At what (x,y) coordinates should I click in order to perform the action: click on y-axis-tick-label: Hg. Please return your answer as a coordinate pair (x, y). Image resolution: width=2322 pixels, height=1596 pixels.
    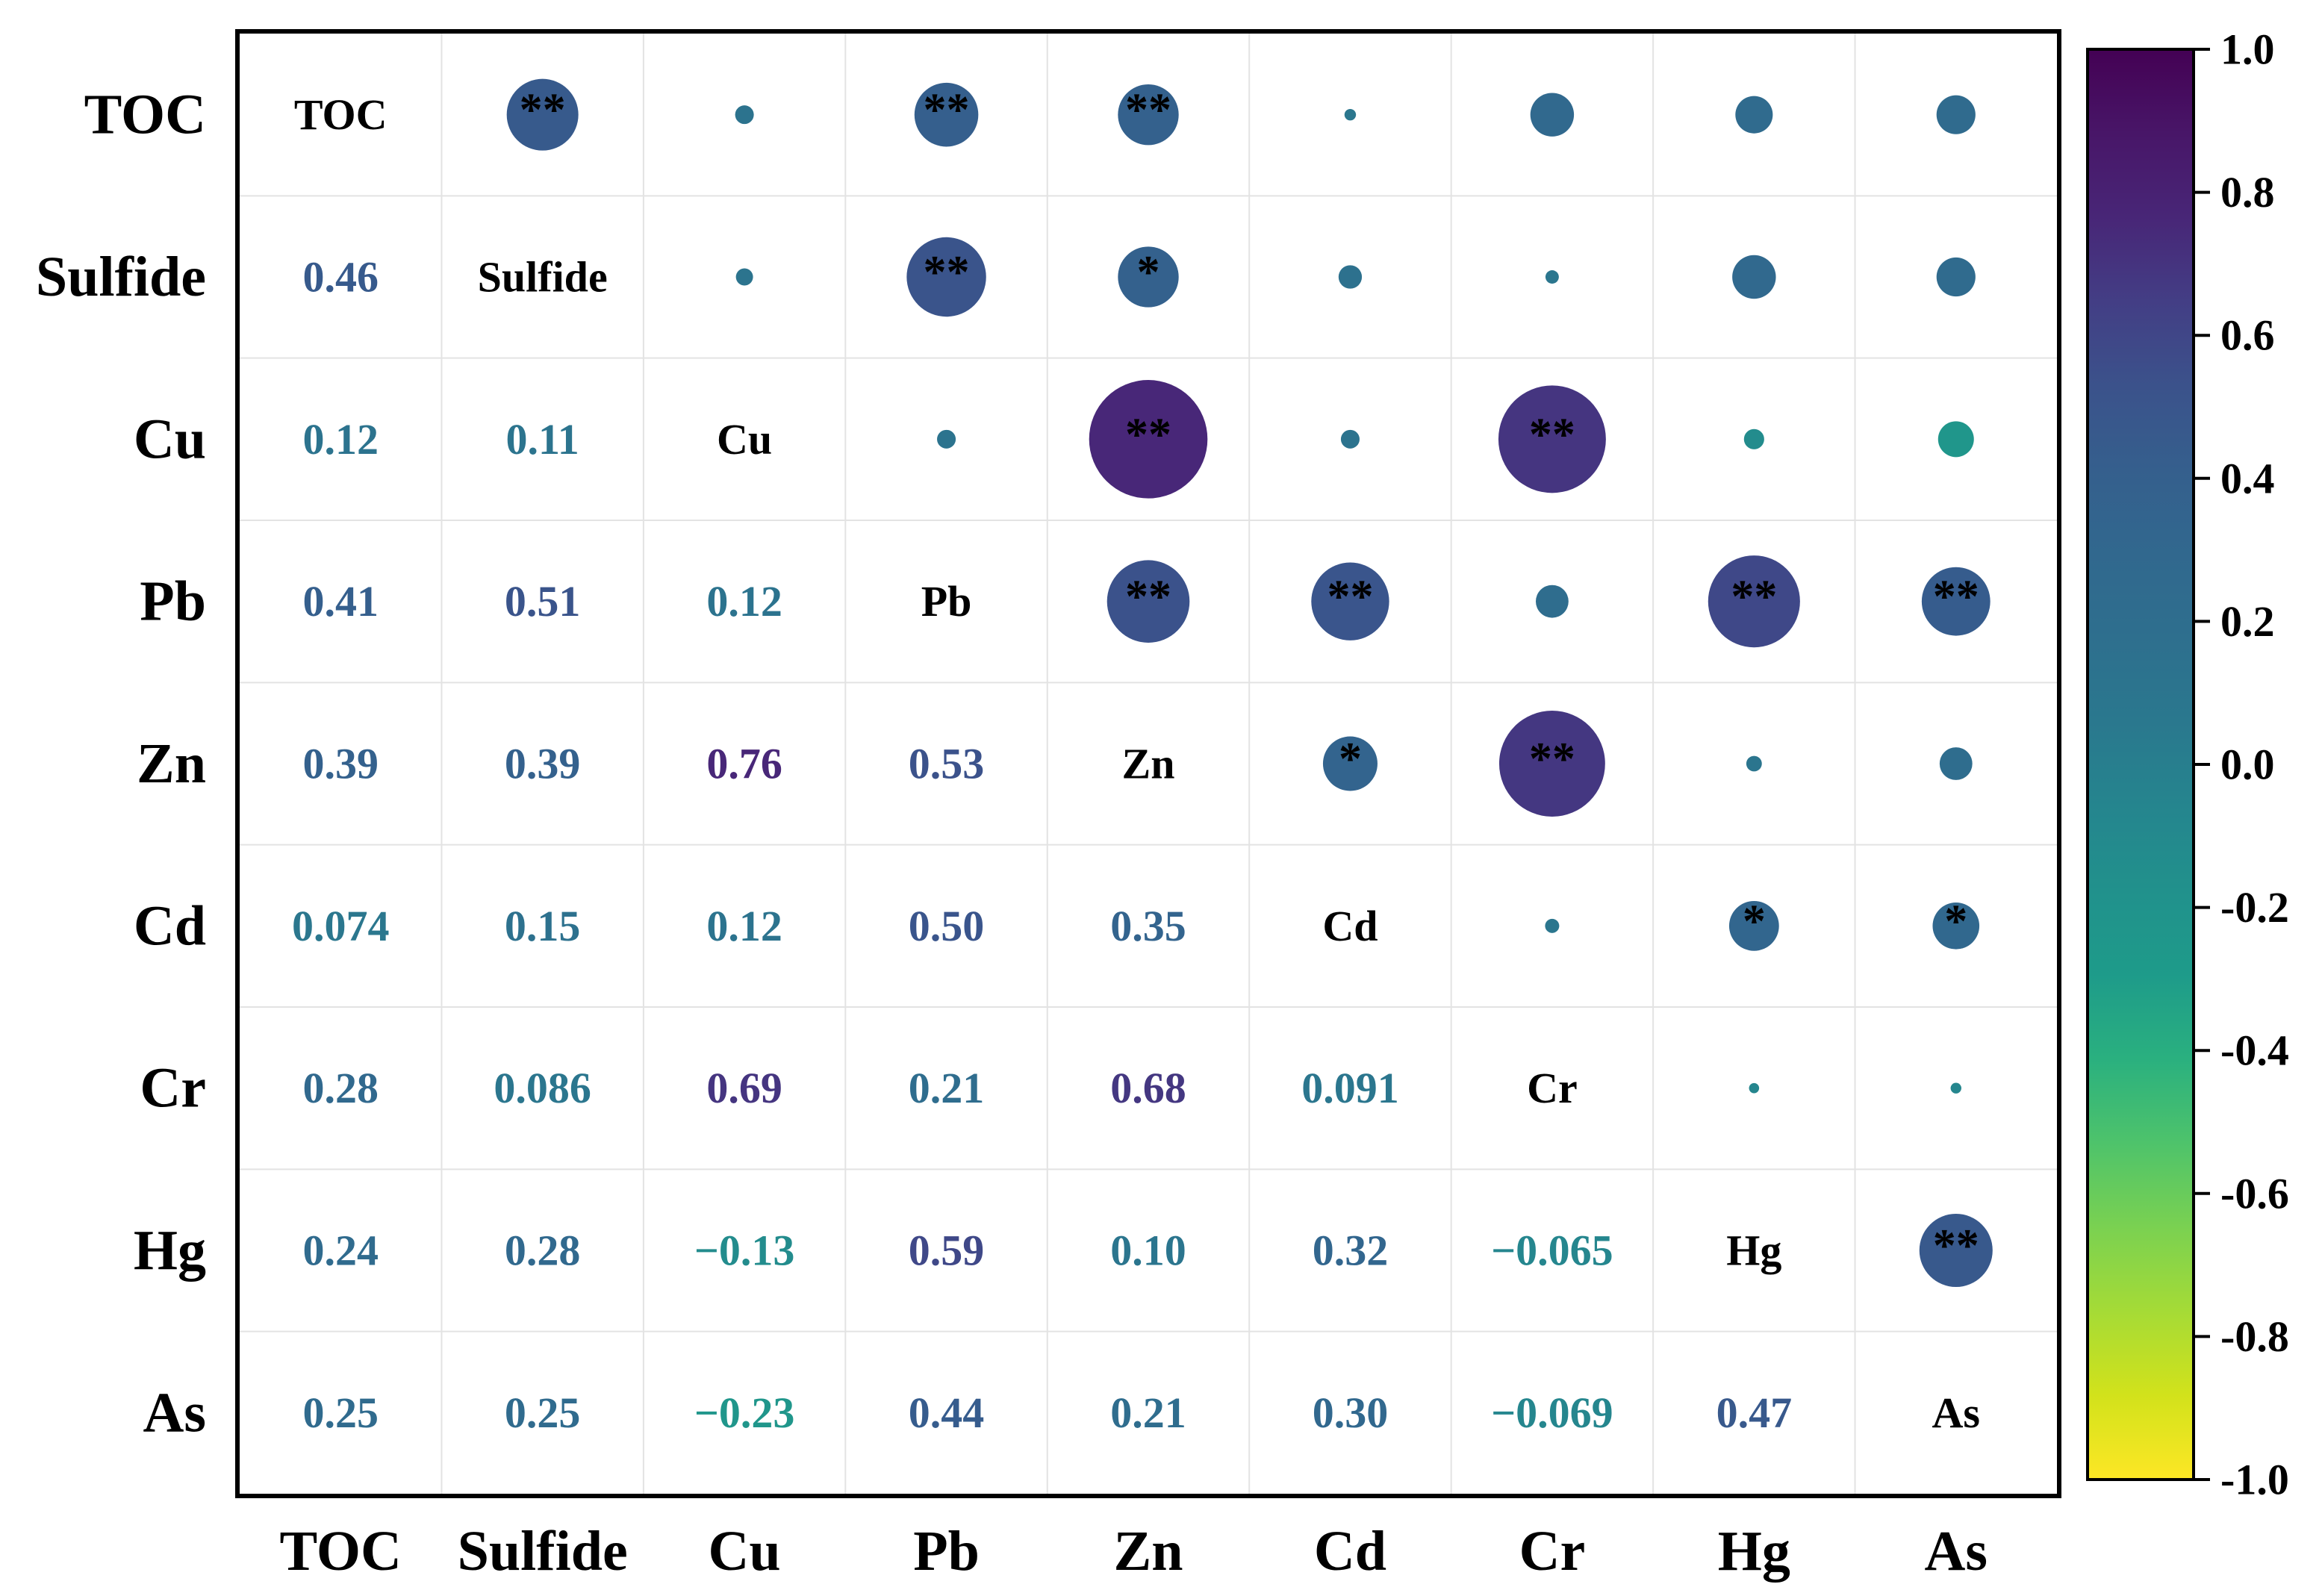
    Looking at the image, I should click on (170, 1250).